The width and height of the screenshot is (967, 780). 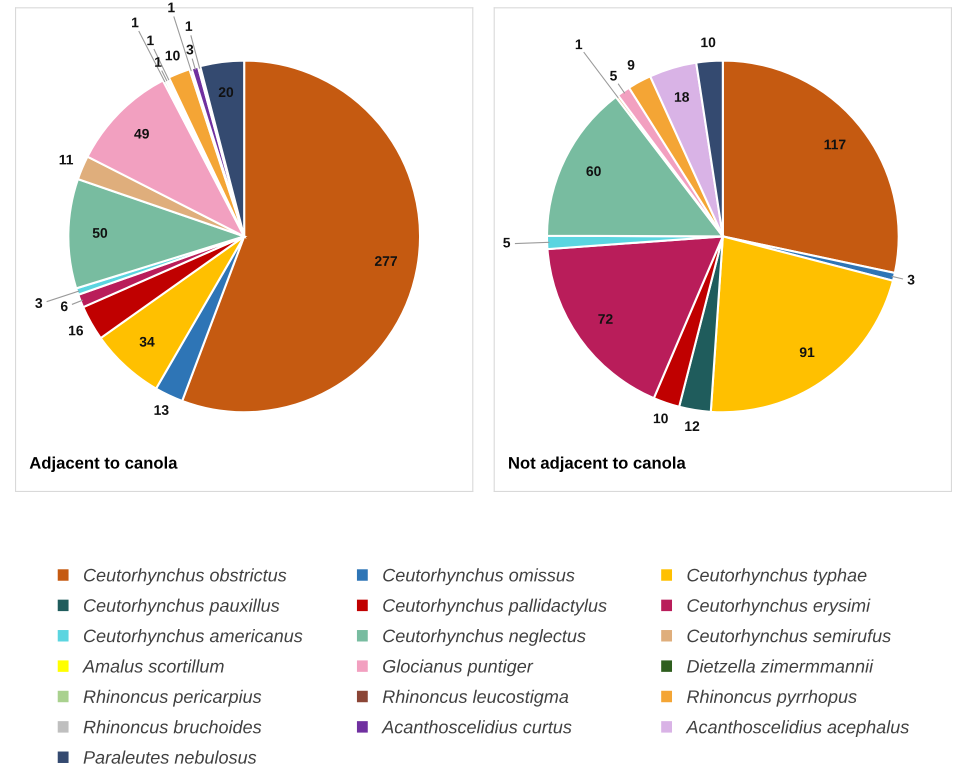 What do you see at coordinates (141, 133) in the screenshot?
I see `data-label: 49` at bounding box center [141, 133].